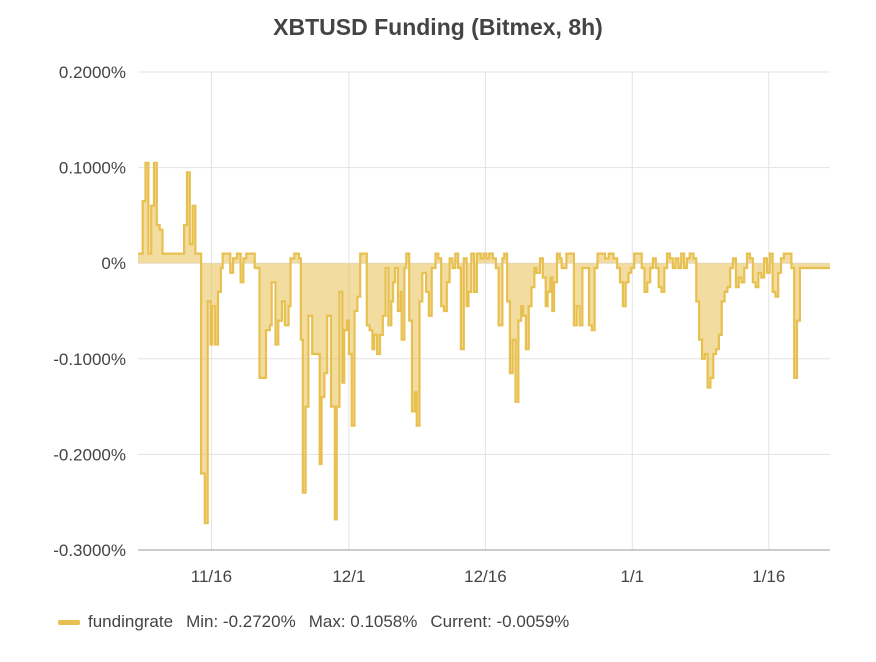 The height and width of the screenshot is (662, 876). I want to click on legend-series-name: fundingrate, so click(131, 621).